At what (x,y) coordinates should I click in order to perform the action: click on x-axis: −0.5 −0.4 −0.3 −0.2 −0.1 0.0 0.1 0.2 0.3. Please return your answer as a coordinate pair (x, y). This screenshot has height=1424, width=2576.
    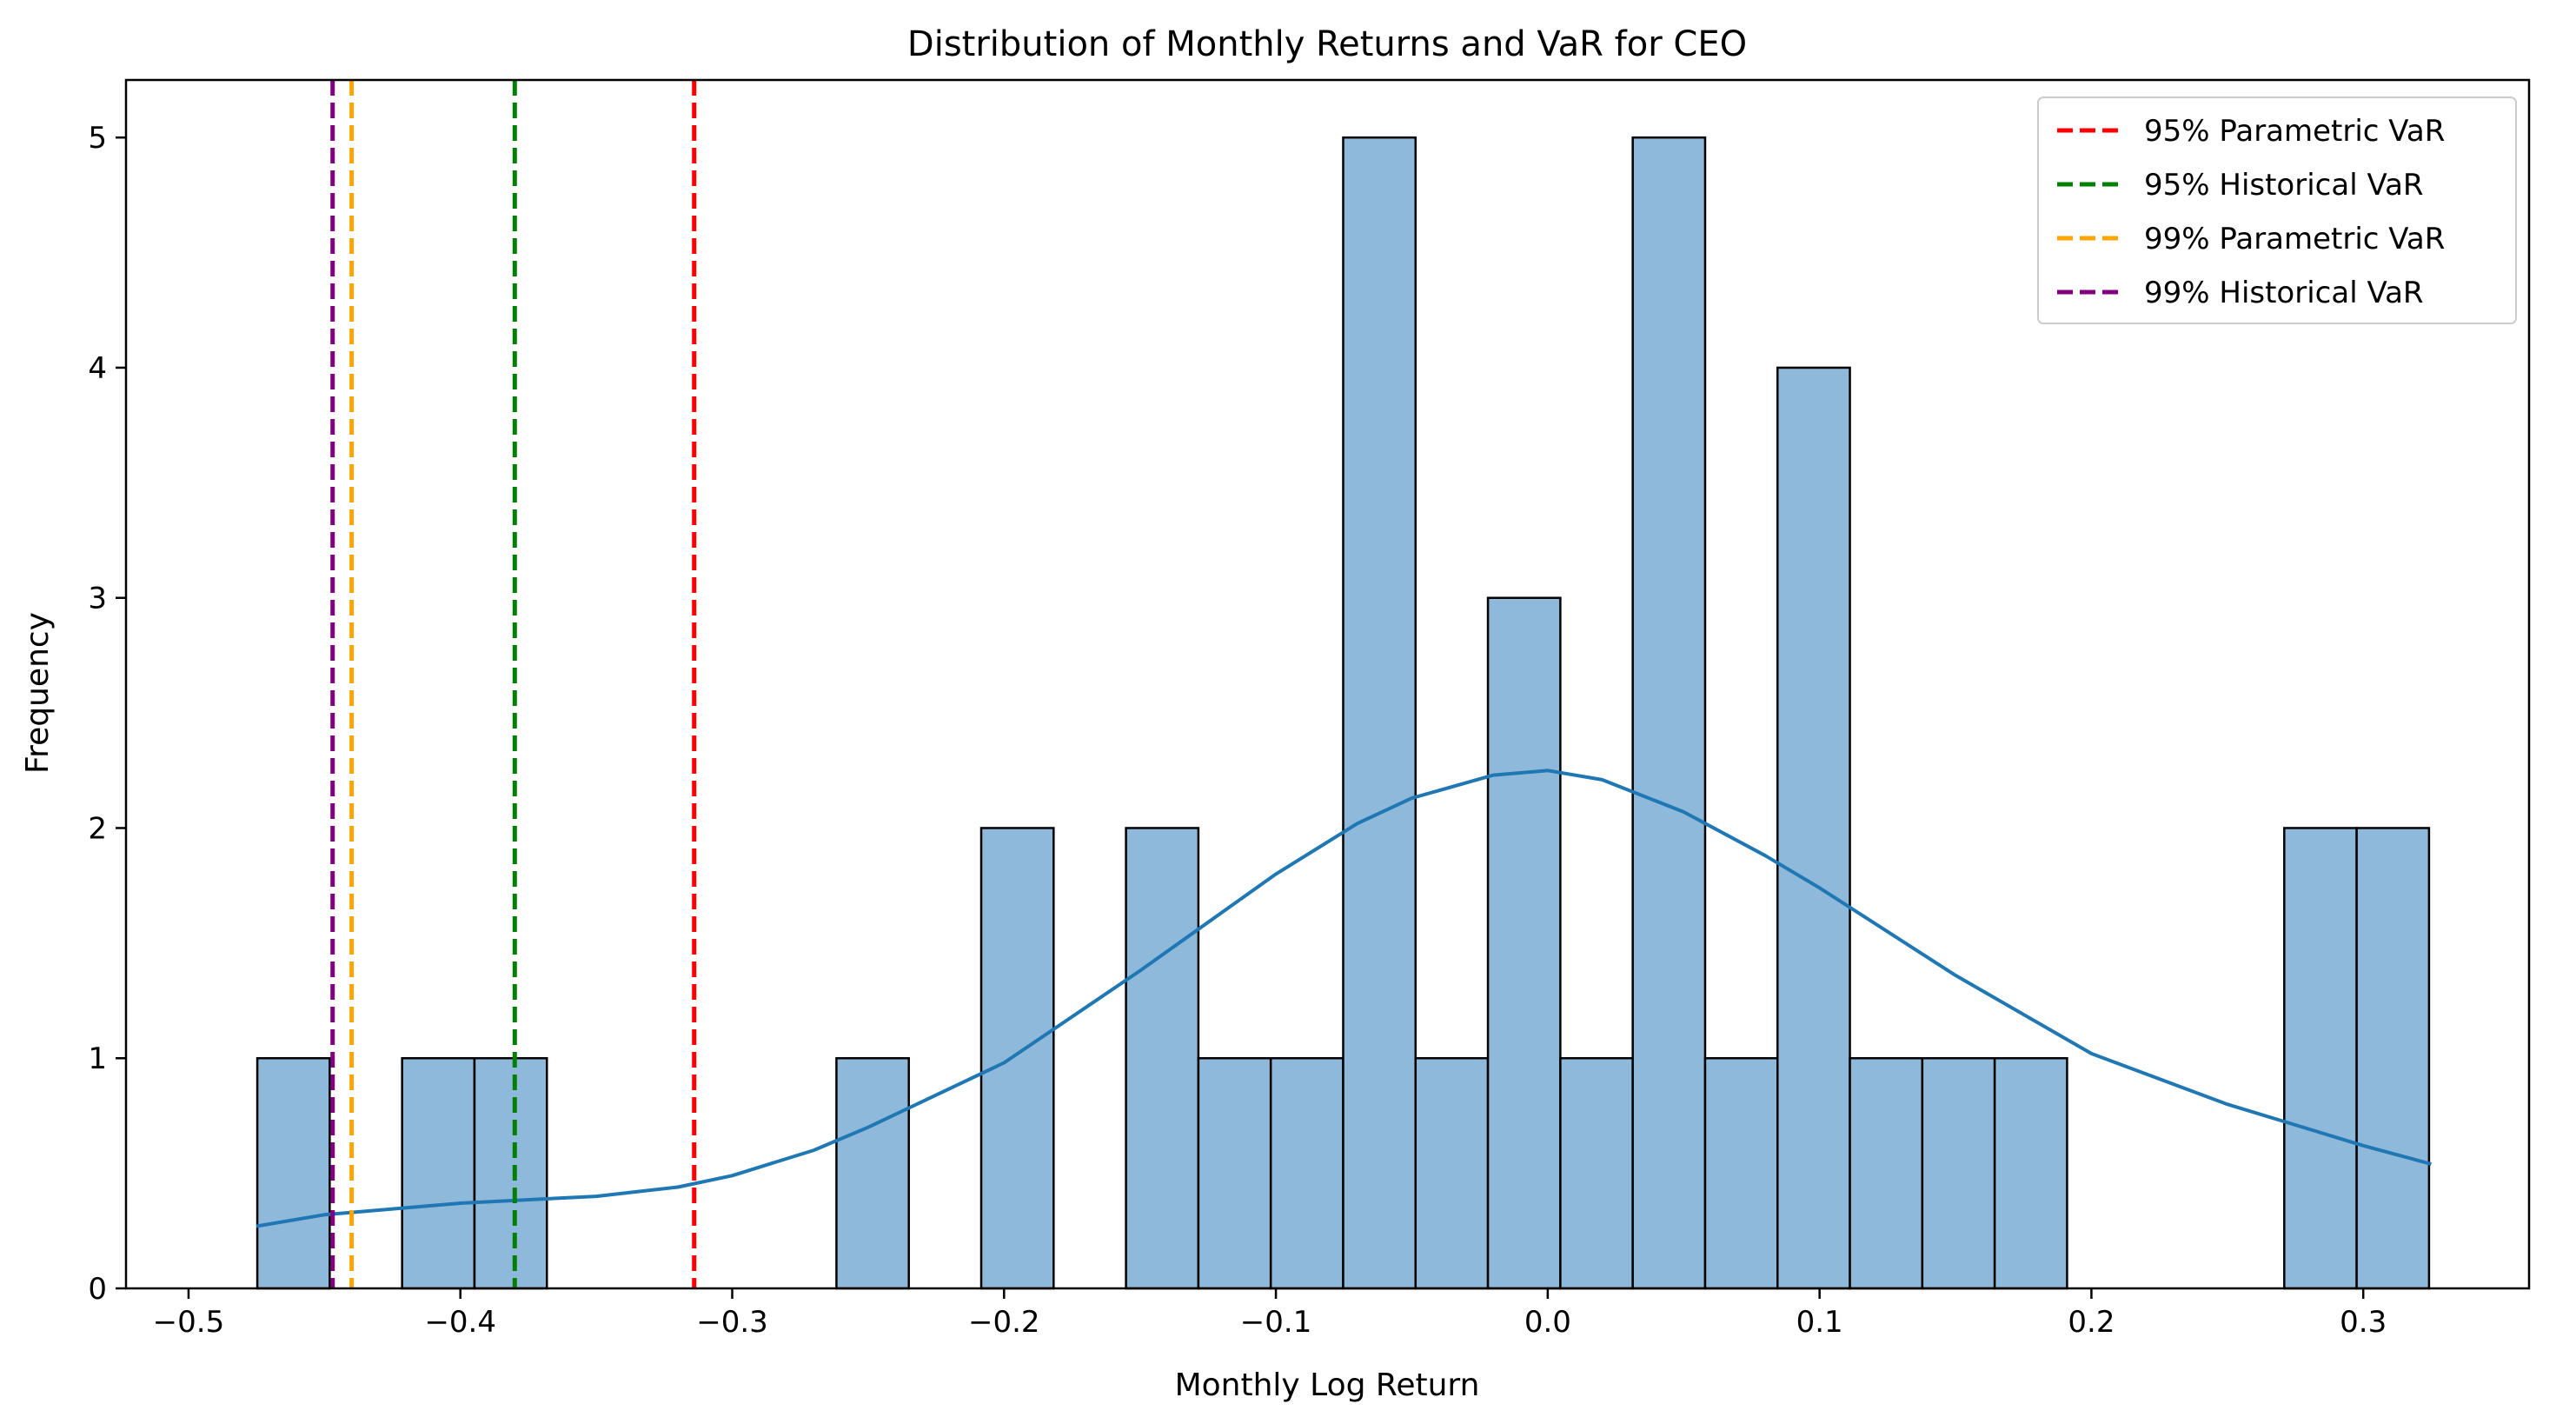
    Looking at the image, I should click on (1270, 1314).